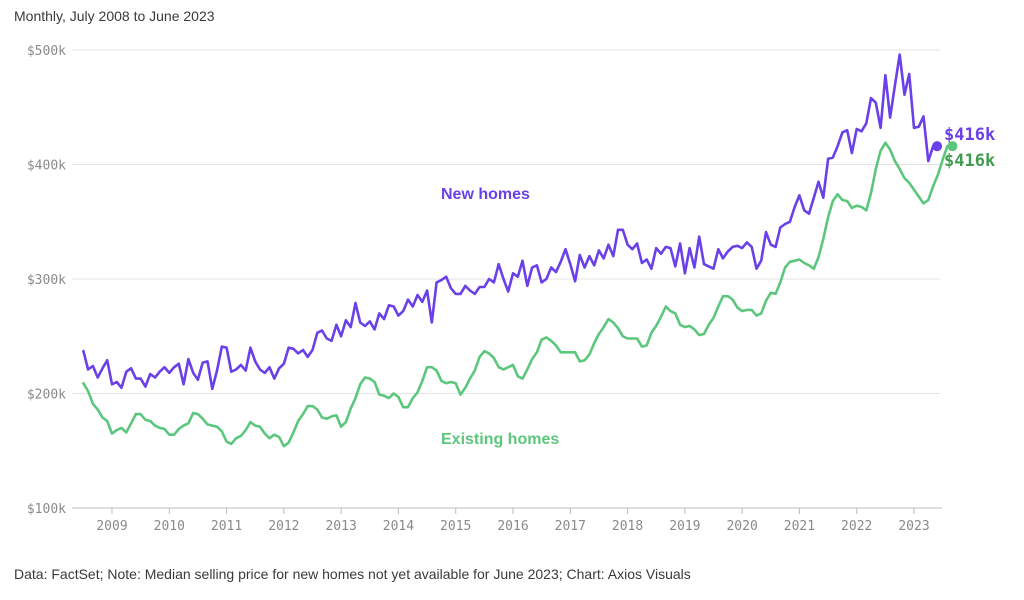  Describe the element at coordinates (111, 526) in the screenshot. I see `x-tick-label: 2009` at that location.